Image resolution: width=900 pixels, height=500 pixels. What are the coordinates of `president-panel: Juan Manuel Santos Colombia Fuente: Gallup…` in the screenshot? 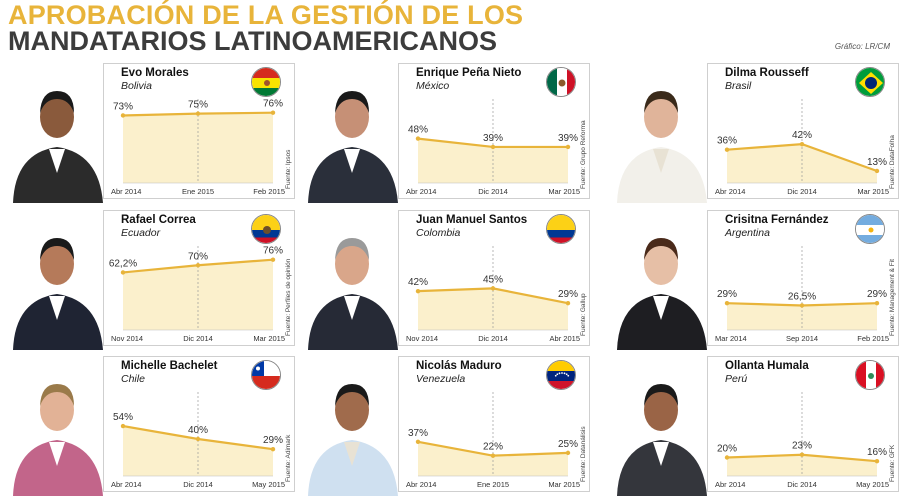 It's located at (445, 279).